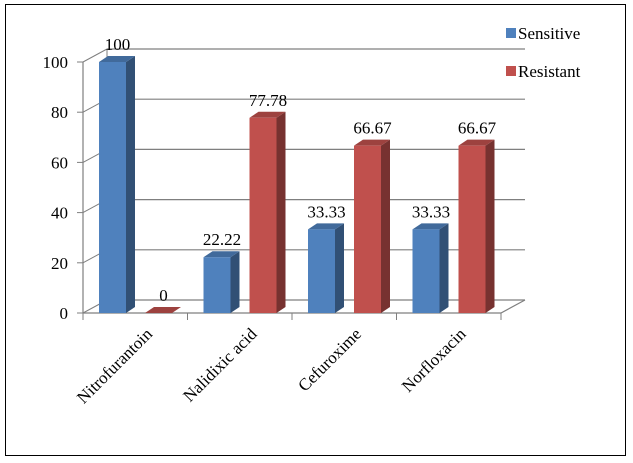 This screenshot has height=463, width=633. What do you see at coordinates (434, 360) in the screenshot?
I see `x-tick-label: Norfloxacin` at bounding box center [434, 360].